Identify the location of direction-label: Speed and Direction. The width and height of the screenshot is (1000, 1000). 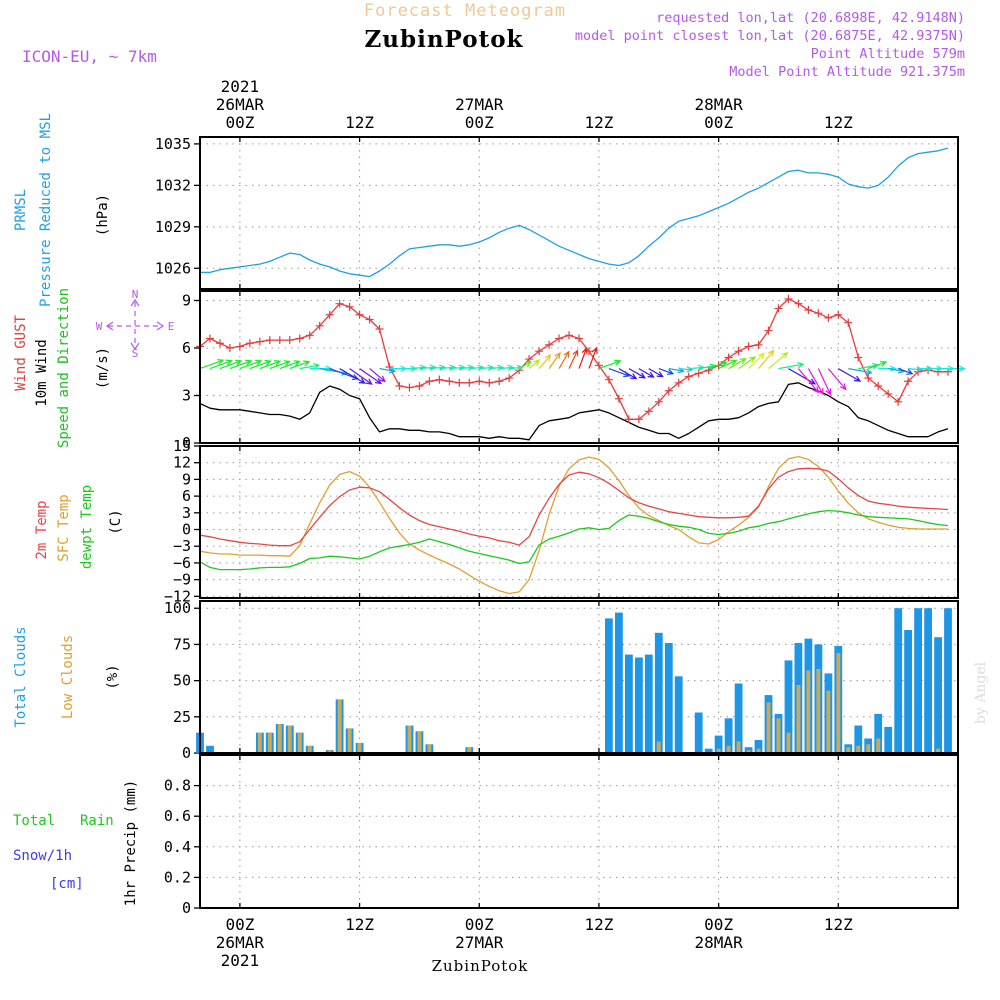
(64, 368).